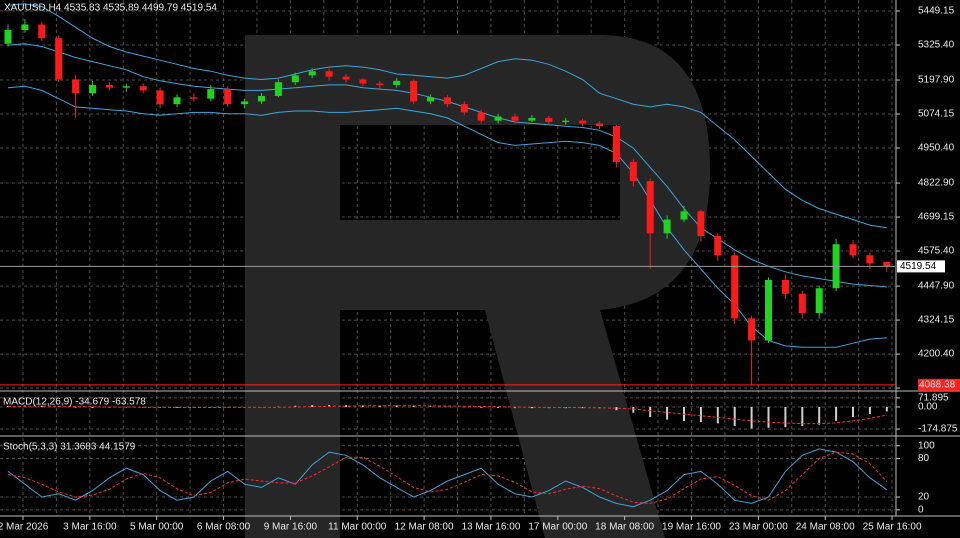 Image resolution: width=960 pixels, height=538 pixels. What do you see at coordinates (936, 148) in the screenshot?
I see `y-tick-label: 4950.40` at bounding box center [936, 148].